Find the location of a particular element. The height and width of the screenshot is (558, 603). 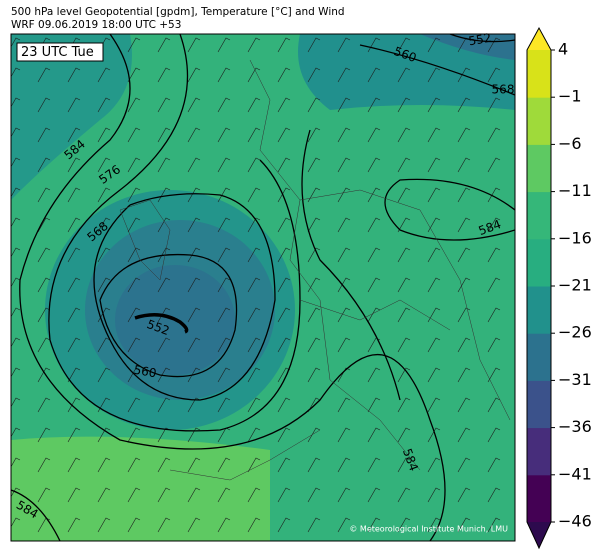

colorbar-tick-label: −21 is located at coordinates (575, 285).